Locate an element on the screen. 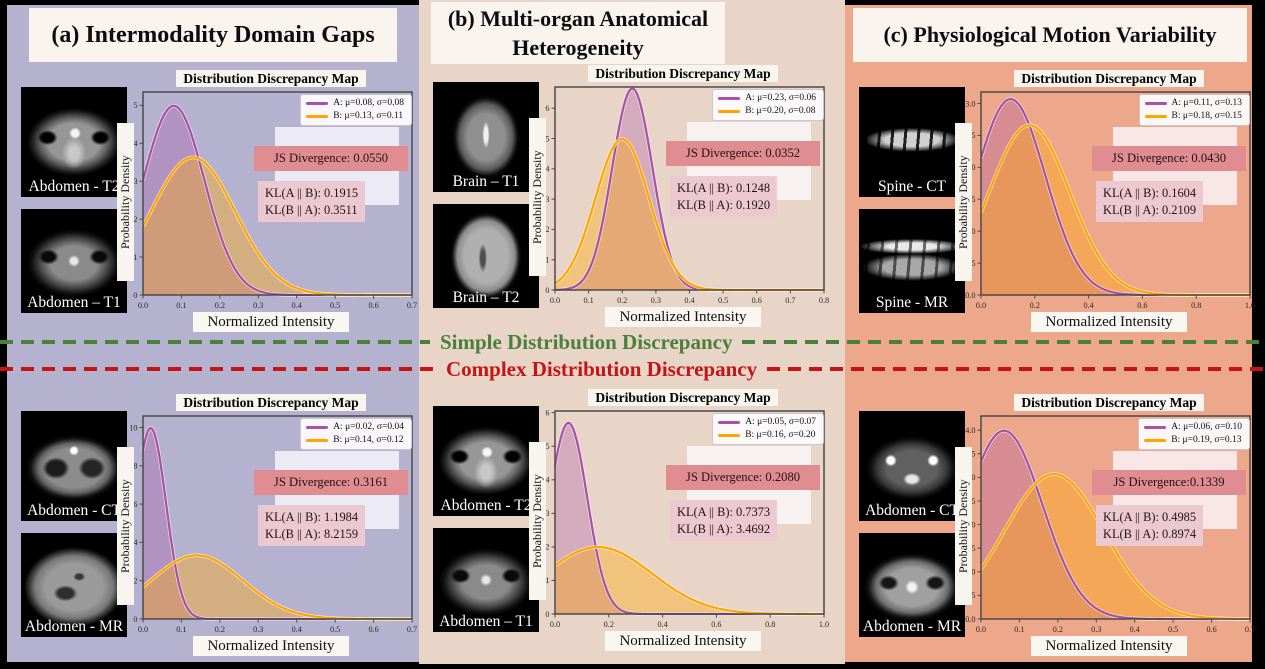 The image size is (1265, 669). kde-plot: 0.0 0.1 0.2 0.3 0.4 0.5 0.6 0.7 0 2 4 6 8 10 is located at coordinates (273, 524).